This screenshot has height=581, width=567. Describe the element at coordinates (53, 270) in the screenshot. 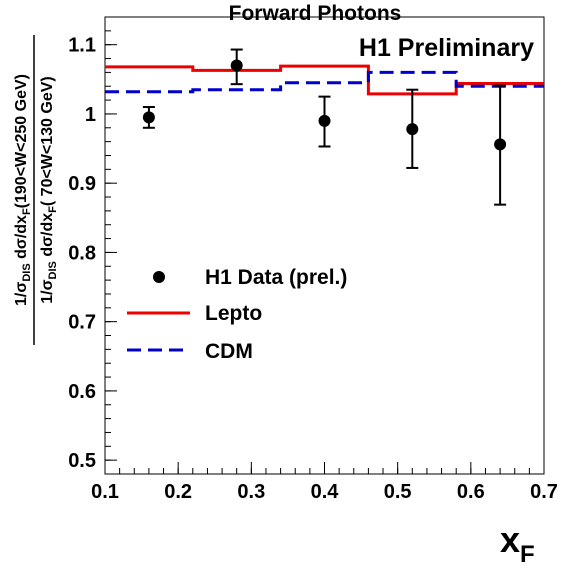

I see `y-den-sub1: DIS` at that location.